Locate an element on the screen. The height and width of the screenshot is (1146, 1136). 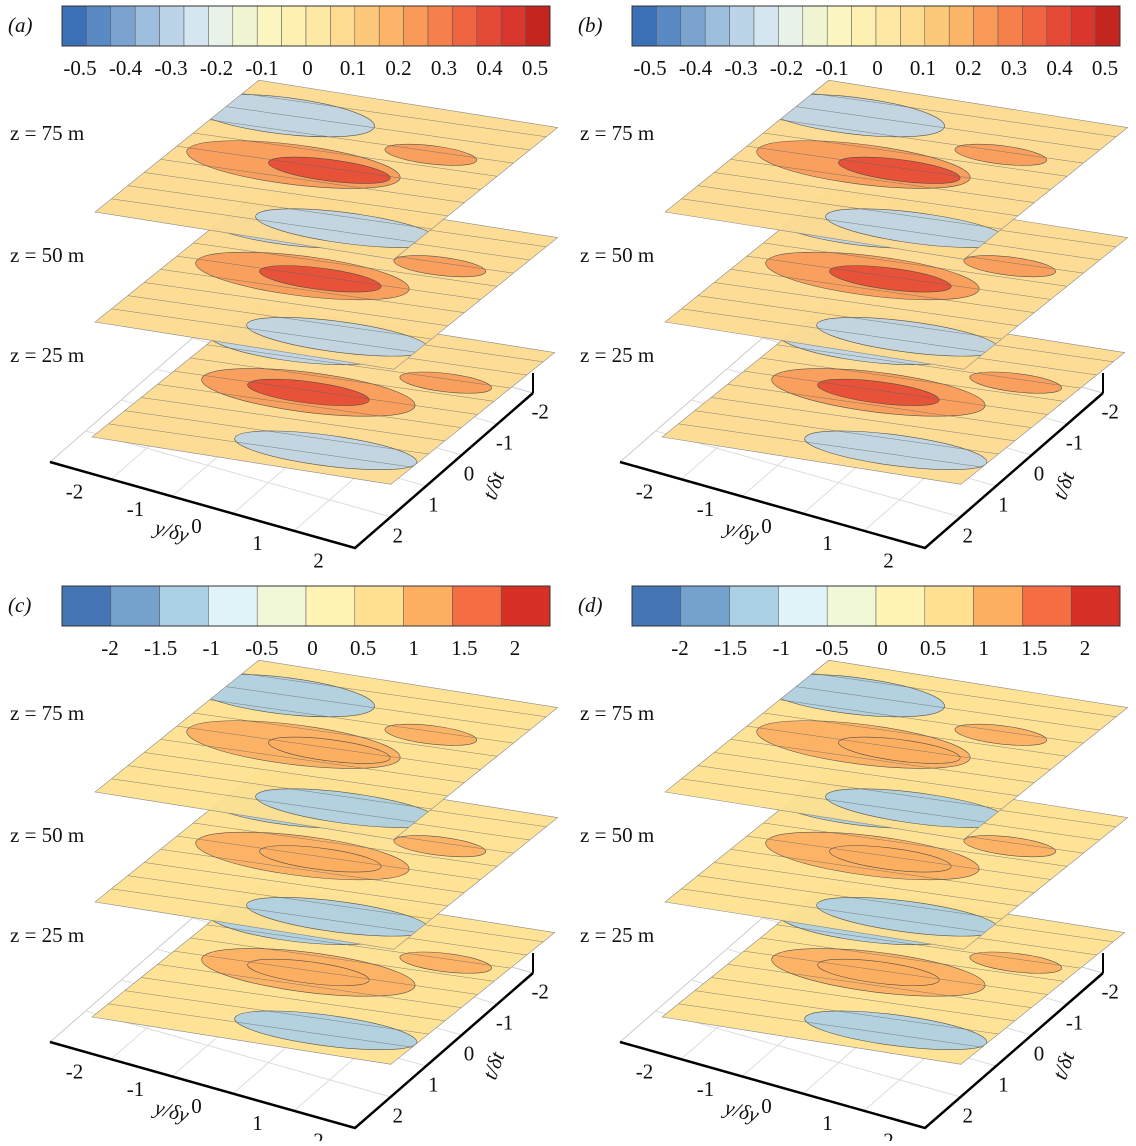
t-tick-label: 0 is located at coordinates (1039, 1054).